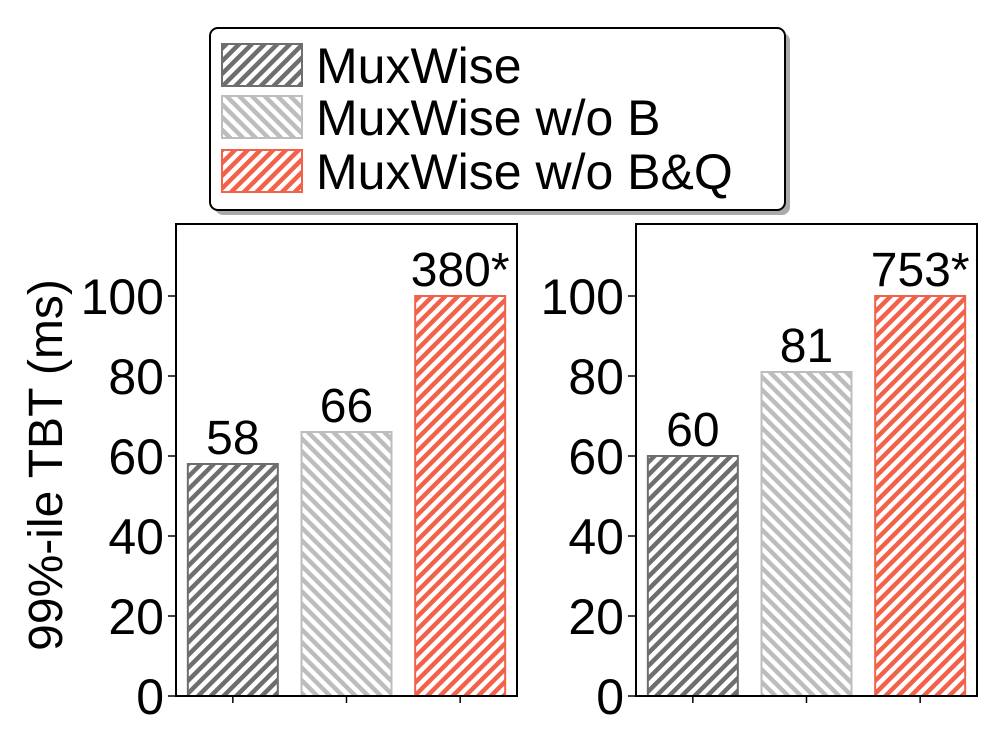 This screenshot has width=996, height=747. I want to click on bar-value-label: 81, so click(806, 346).